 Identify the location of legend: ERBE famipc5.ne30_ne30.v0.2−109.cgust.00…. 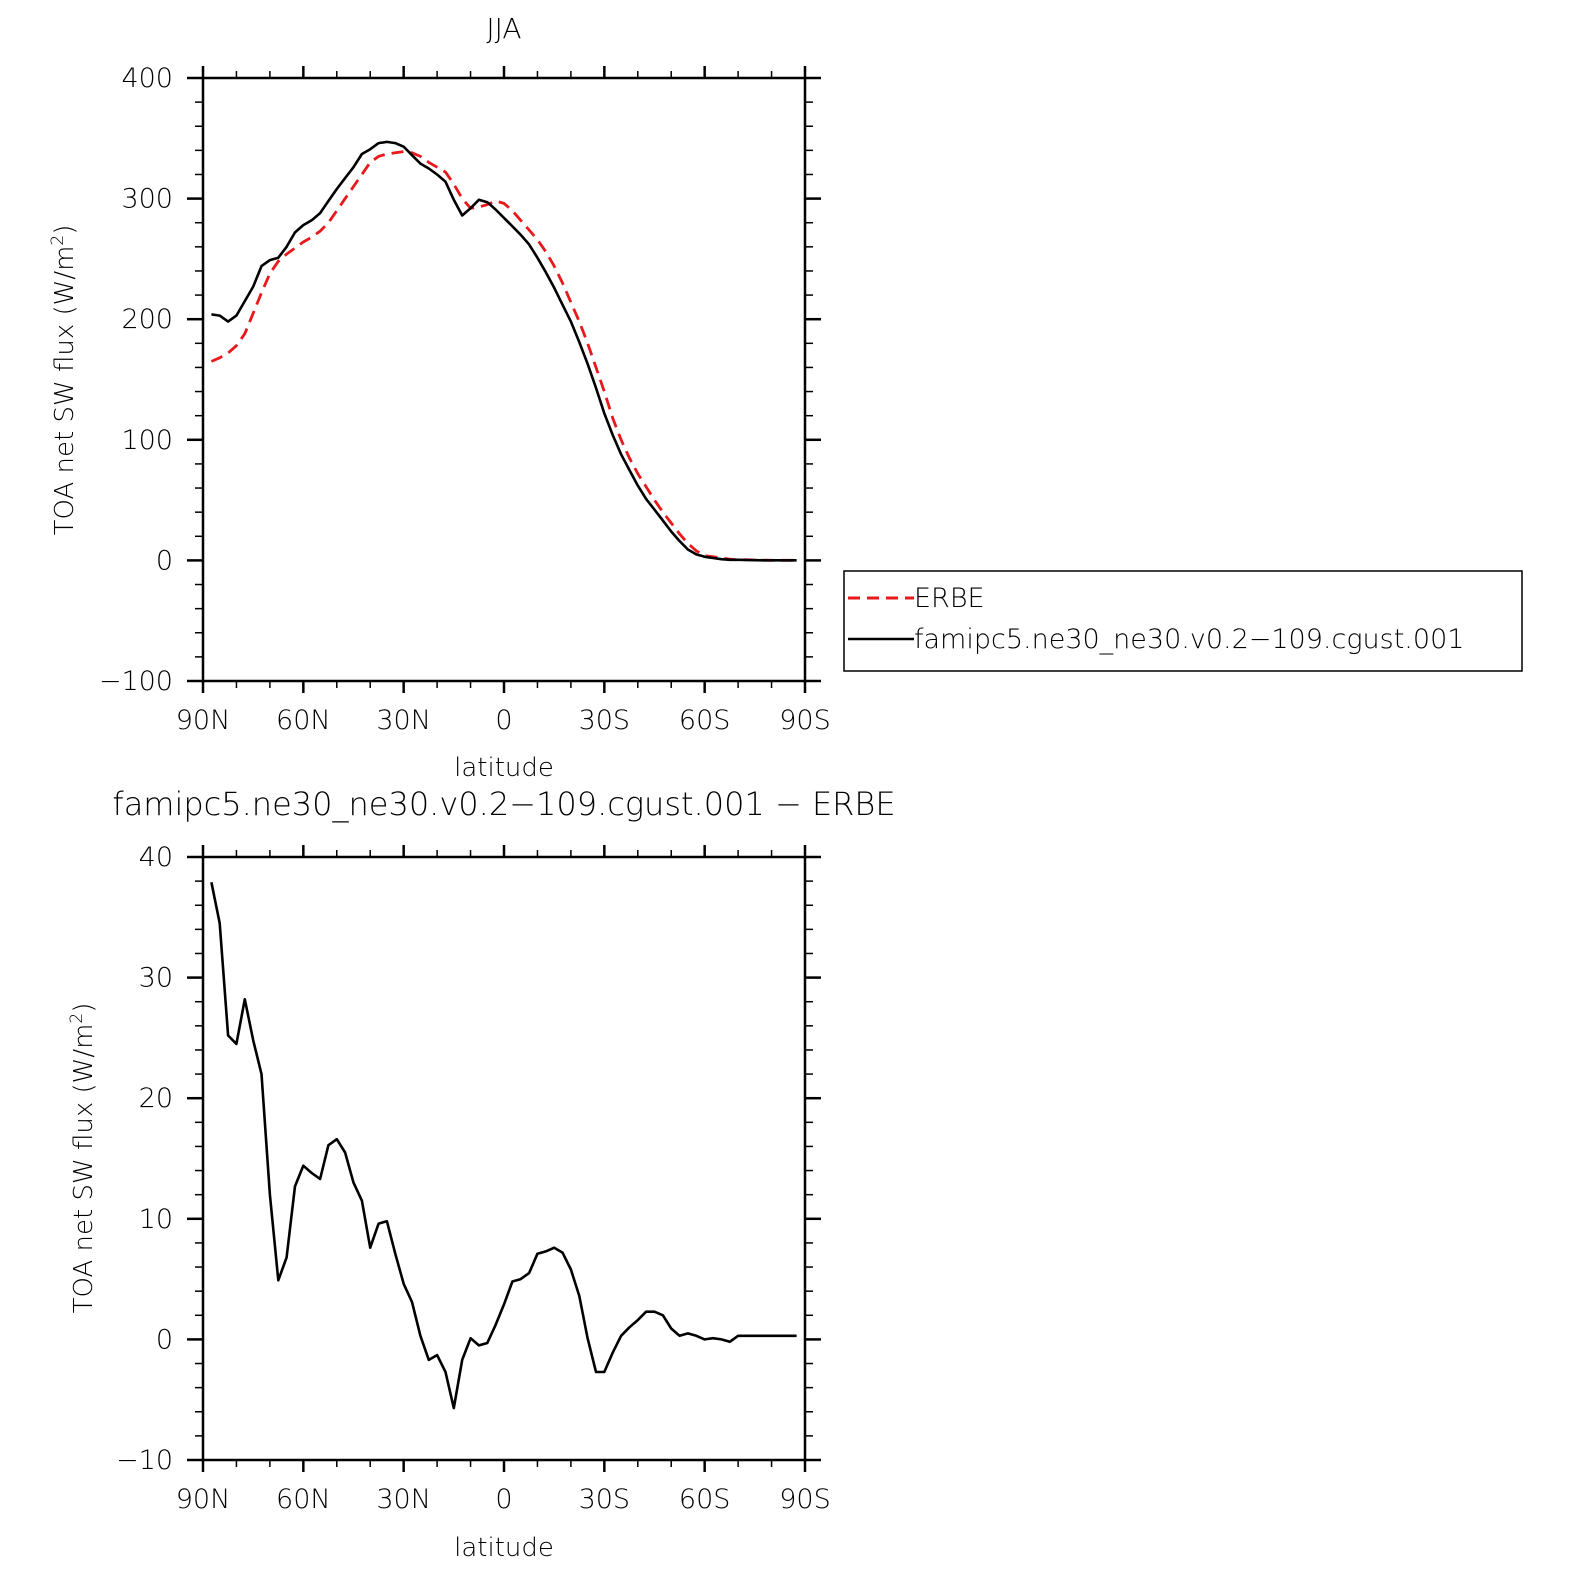
(1183, 621).